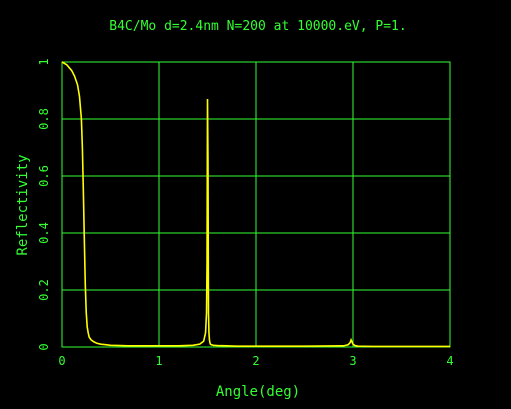  I want to click on x-tick-label: 3, so click(352, 361).